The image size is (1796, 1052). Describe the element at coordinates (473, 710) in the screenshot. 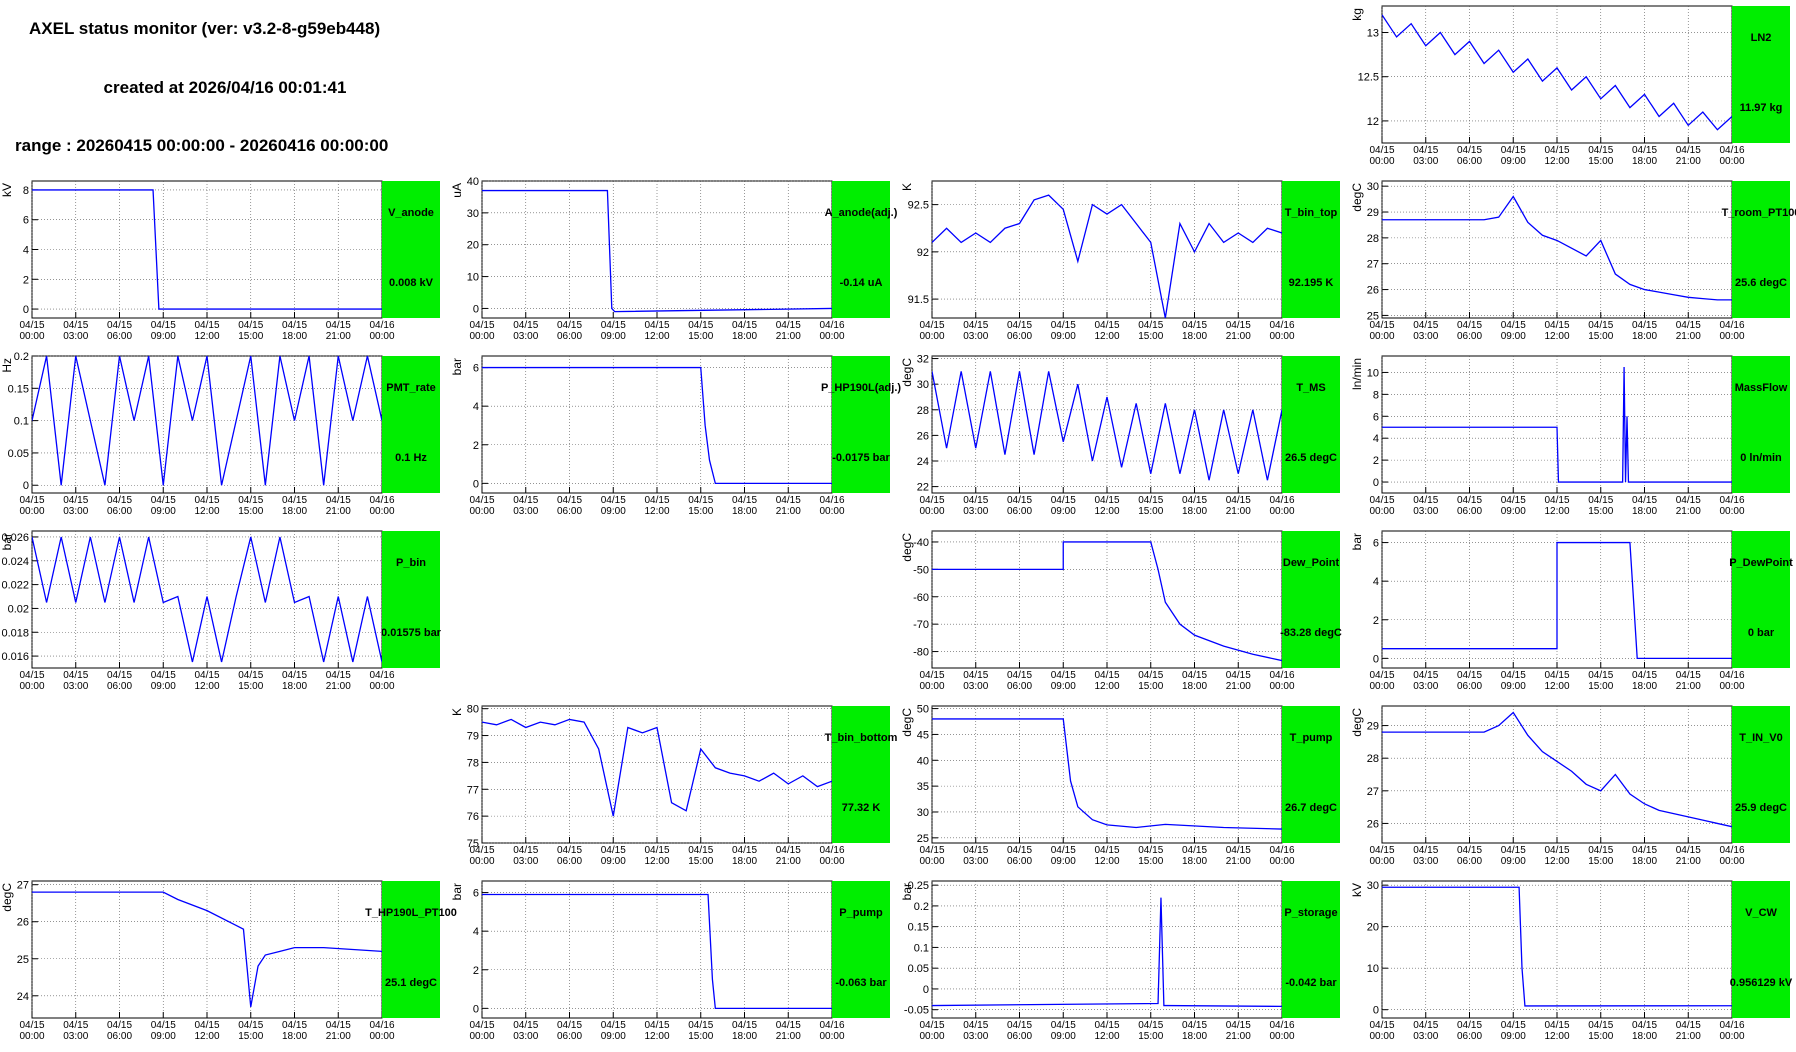

I see `y-tick-label: 80` at that location.